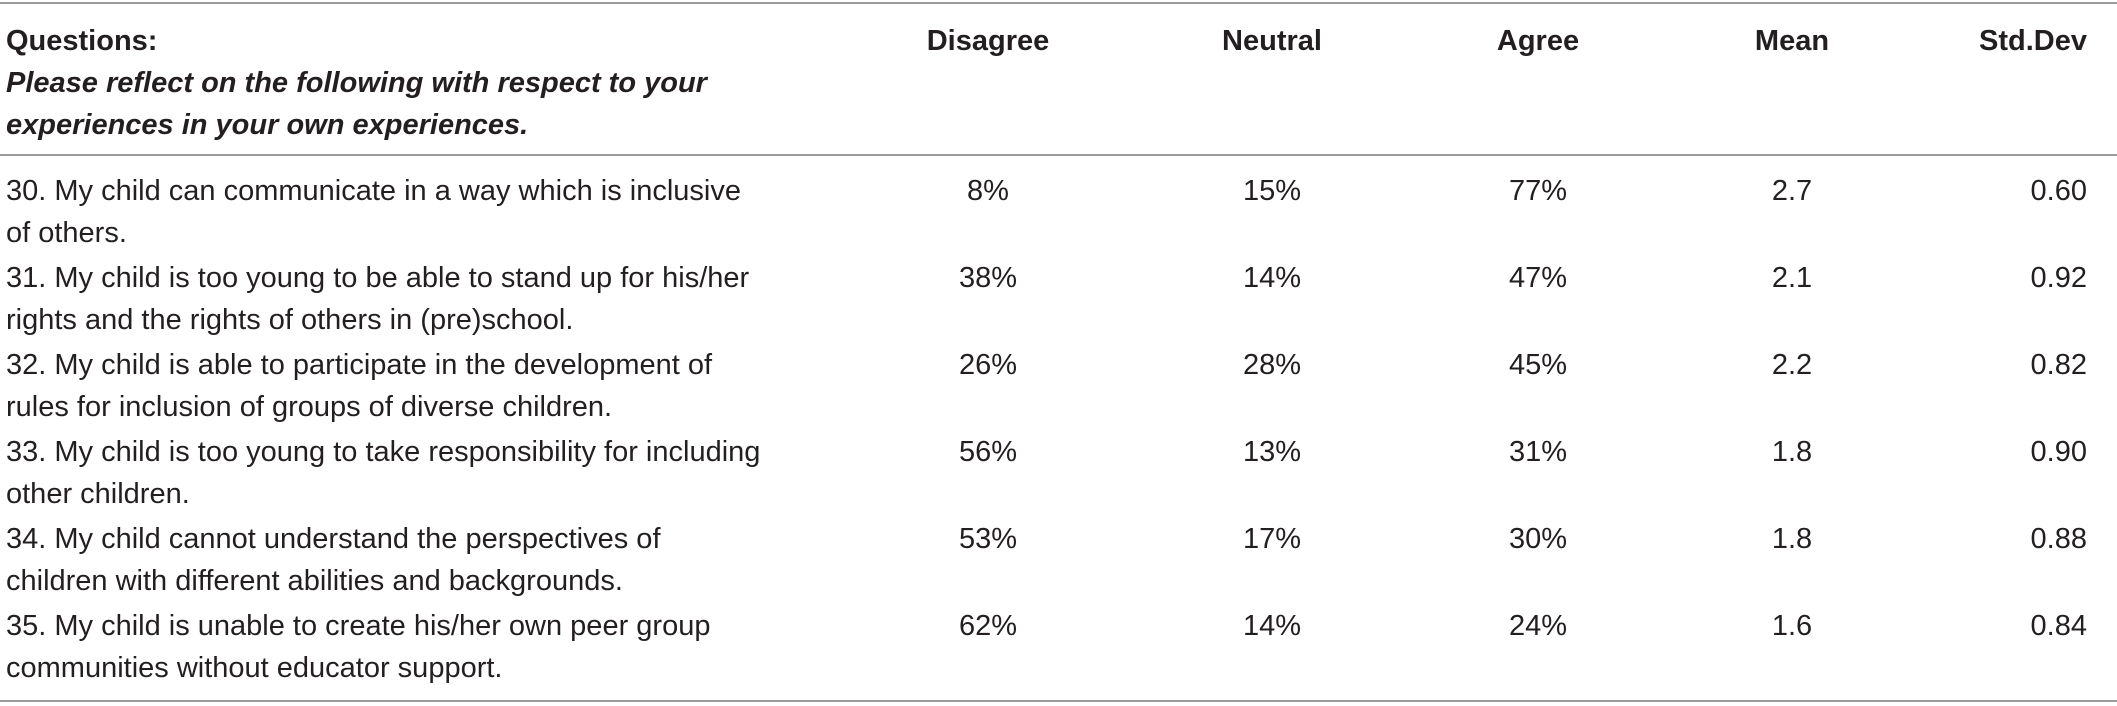 Image resolution: width=2117 pixels, height=706 pixels. What do you see at coordinates (1538, 41) in the screenshot?
I see `agree-header: Agree` at bounding box center [1538, 41].